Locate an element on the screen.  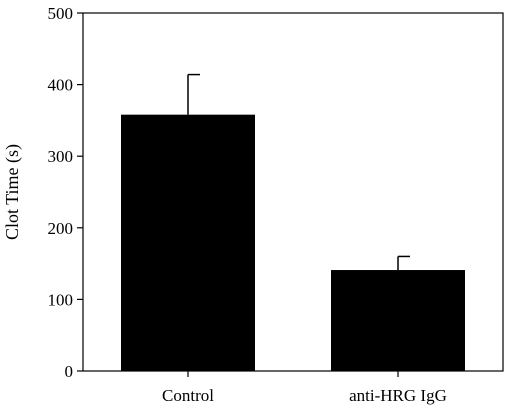
x-tick-label: anti-HRG IgG is located at coordinates (398, 395).